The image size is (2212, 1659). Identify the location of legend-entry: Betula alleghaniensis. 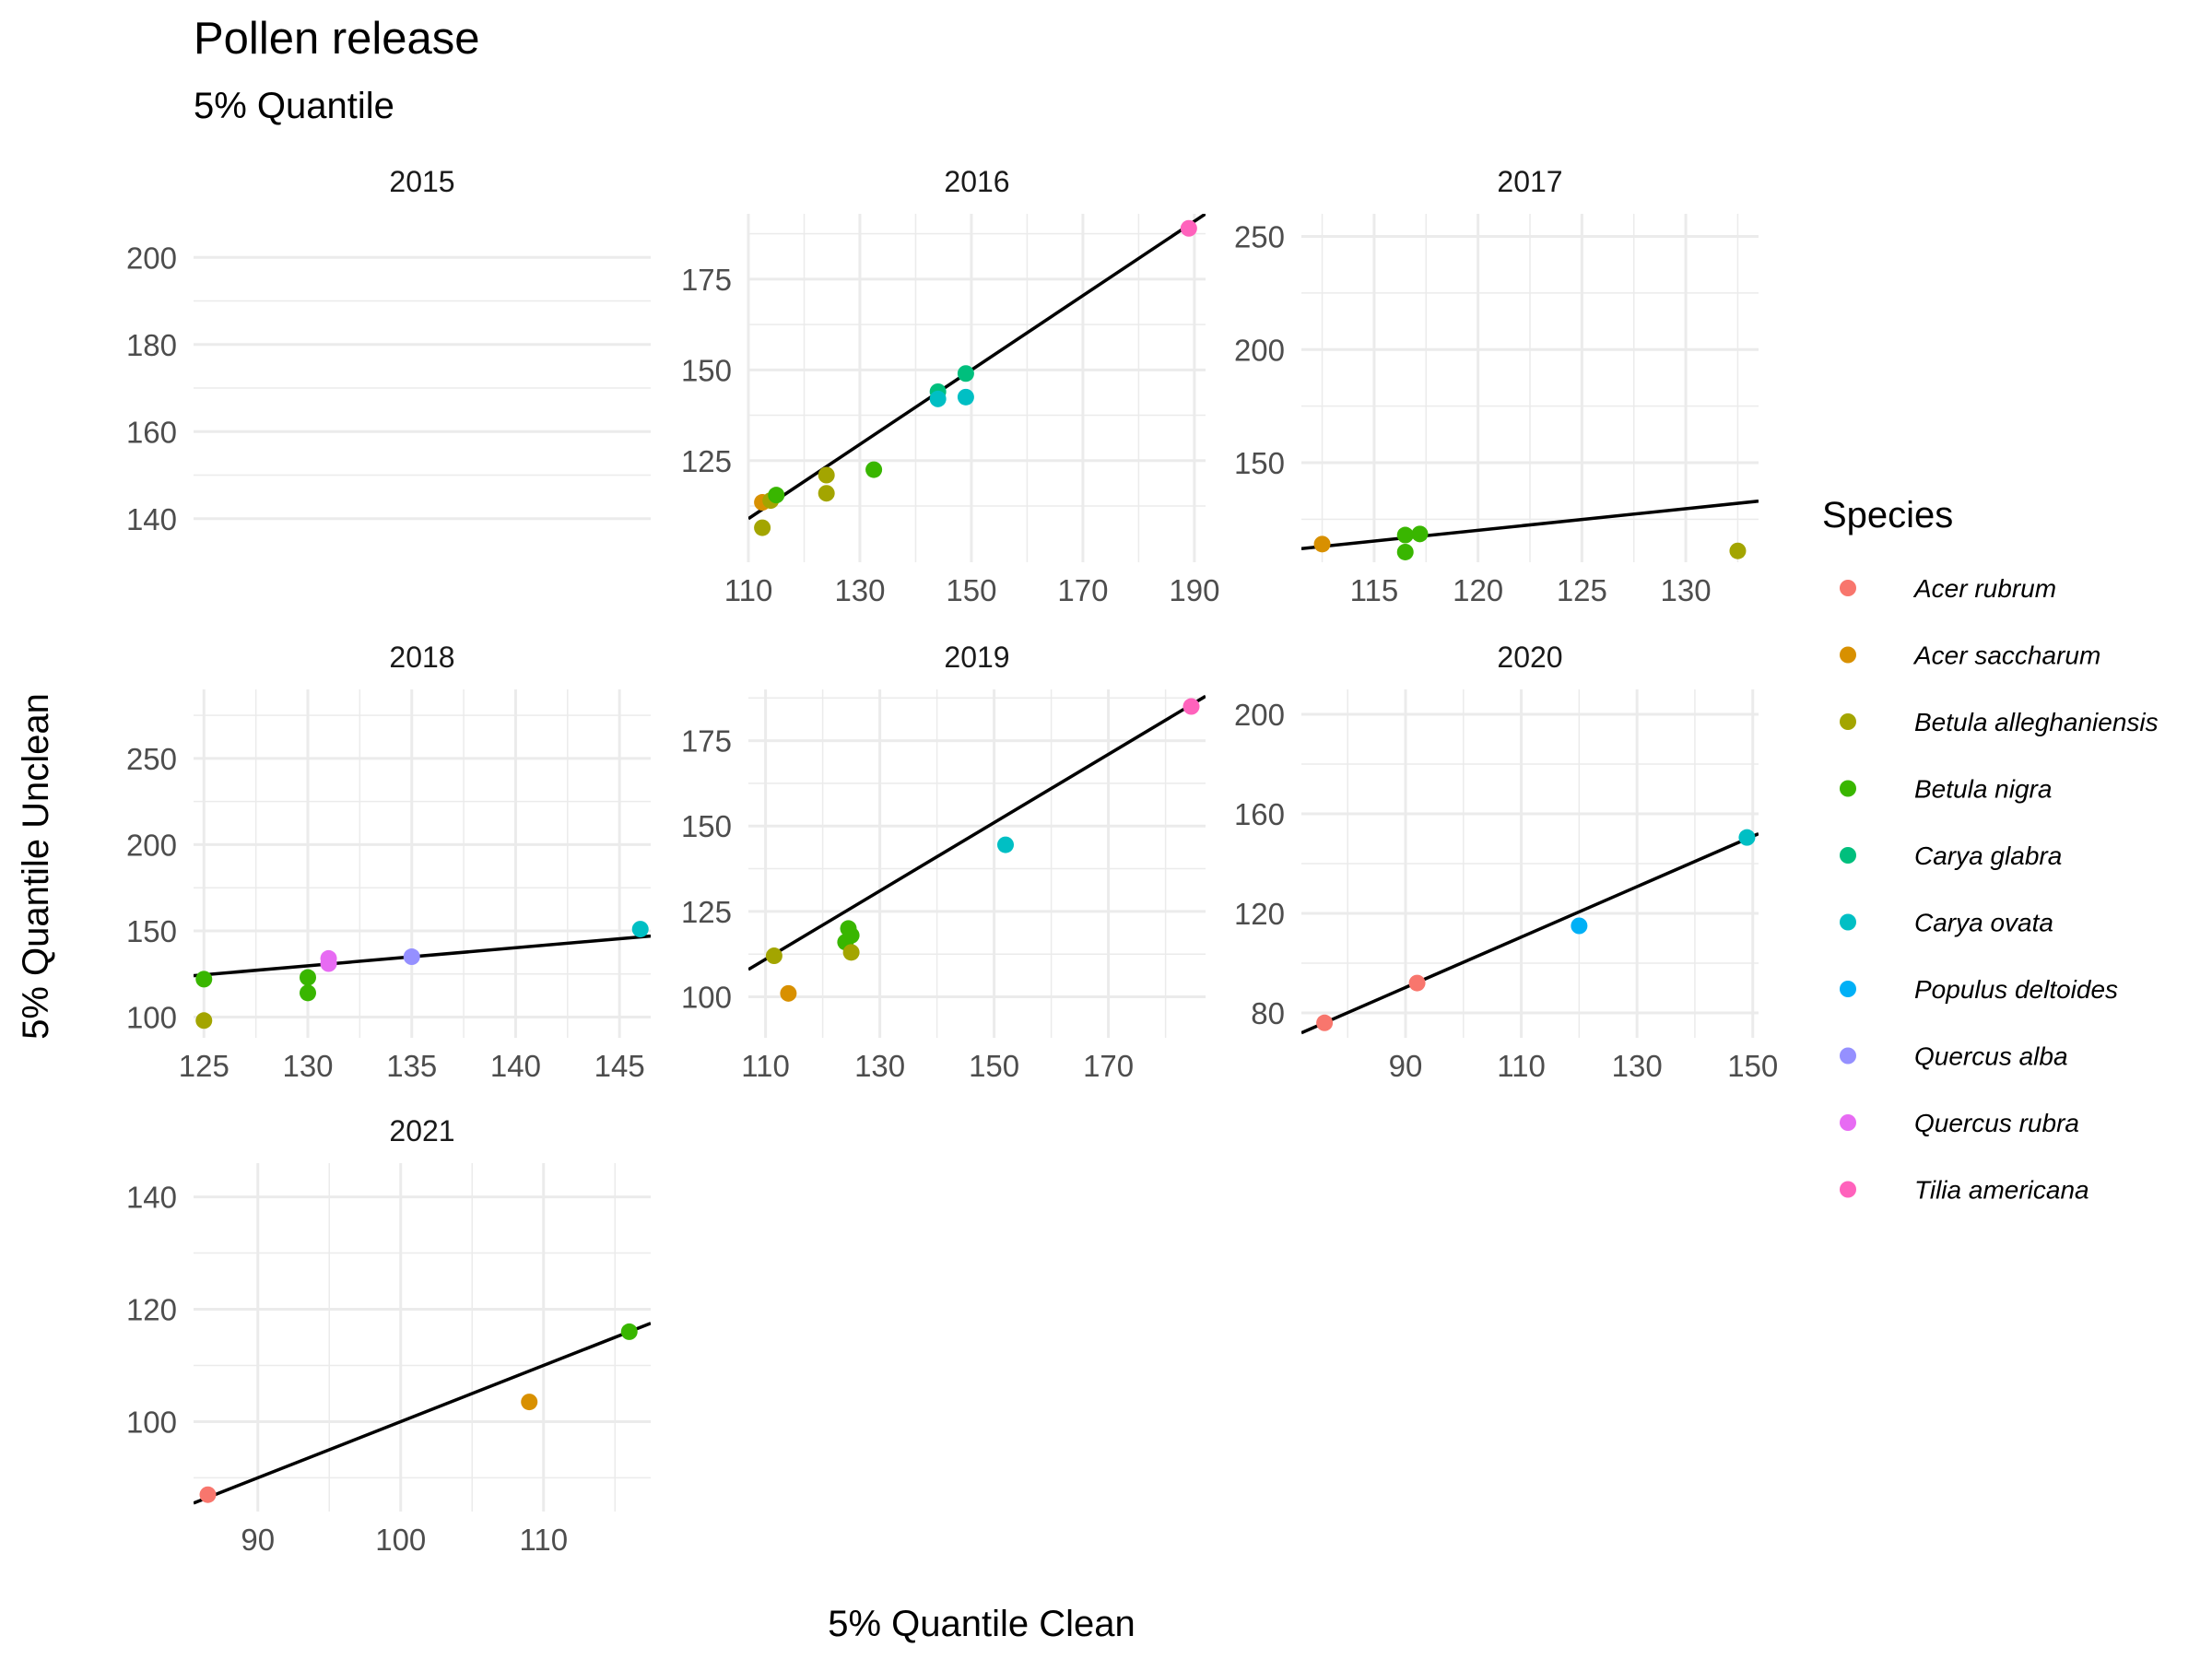
(1999, 722).